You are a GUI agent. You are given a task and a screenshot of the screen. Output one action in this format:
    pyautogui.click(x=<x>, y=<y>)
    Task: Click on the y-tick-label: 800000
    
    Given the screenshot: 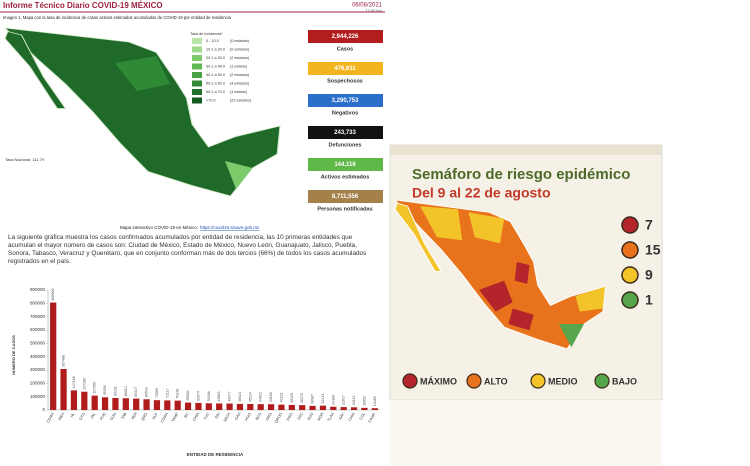 What is the action you would take?
    pyautogui.click(x=38, y=303)
    